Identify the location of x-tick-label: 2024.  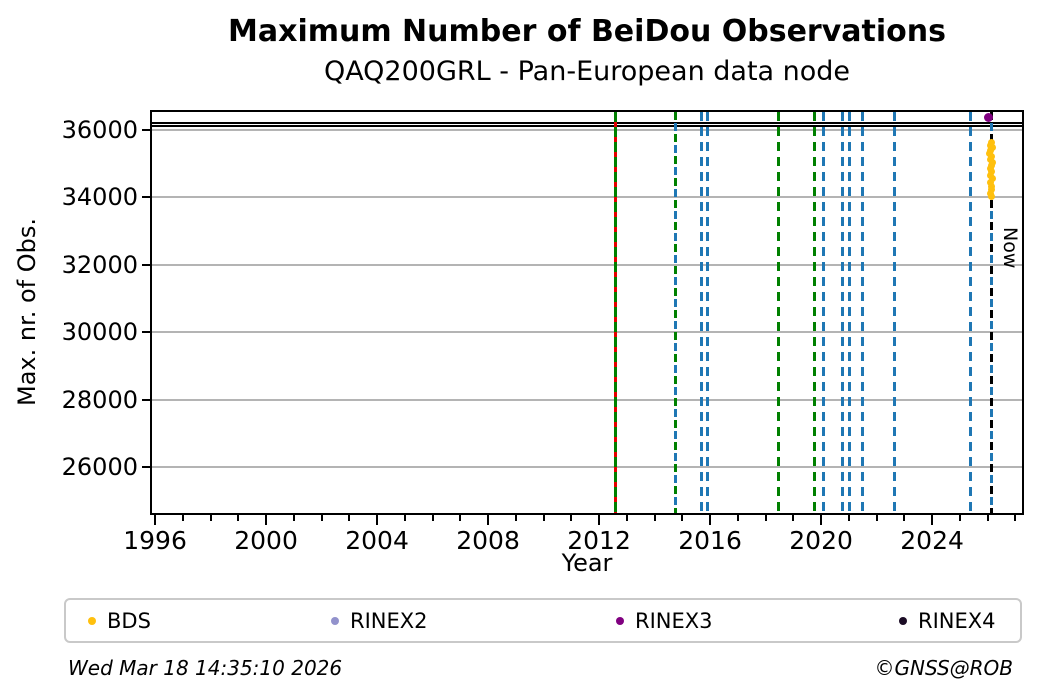
(932, 540).